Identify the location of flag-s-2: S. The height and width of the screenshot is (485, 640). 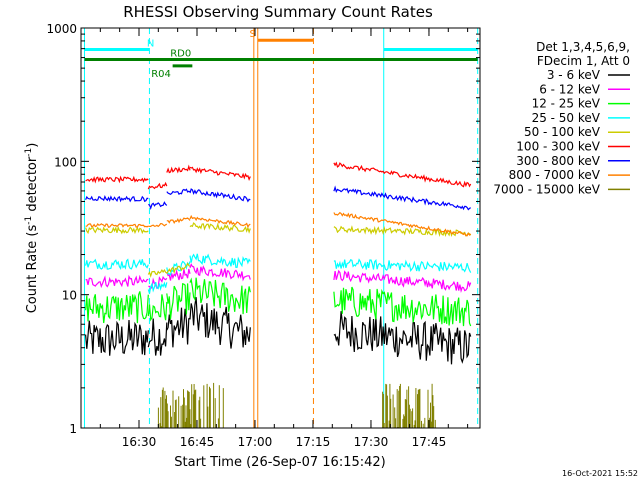
(281, 35).